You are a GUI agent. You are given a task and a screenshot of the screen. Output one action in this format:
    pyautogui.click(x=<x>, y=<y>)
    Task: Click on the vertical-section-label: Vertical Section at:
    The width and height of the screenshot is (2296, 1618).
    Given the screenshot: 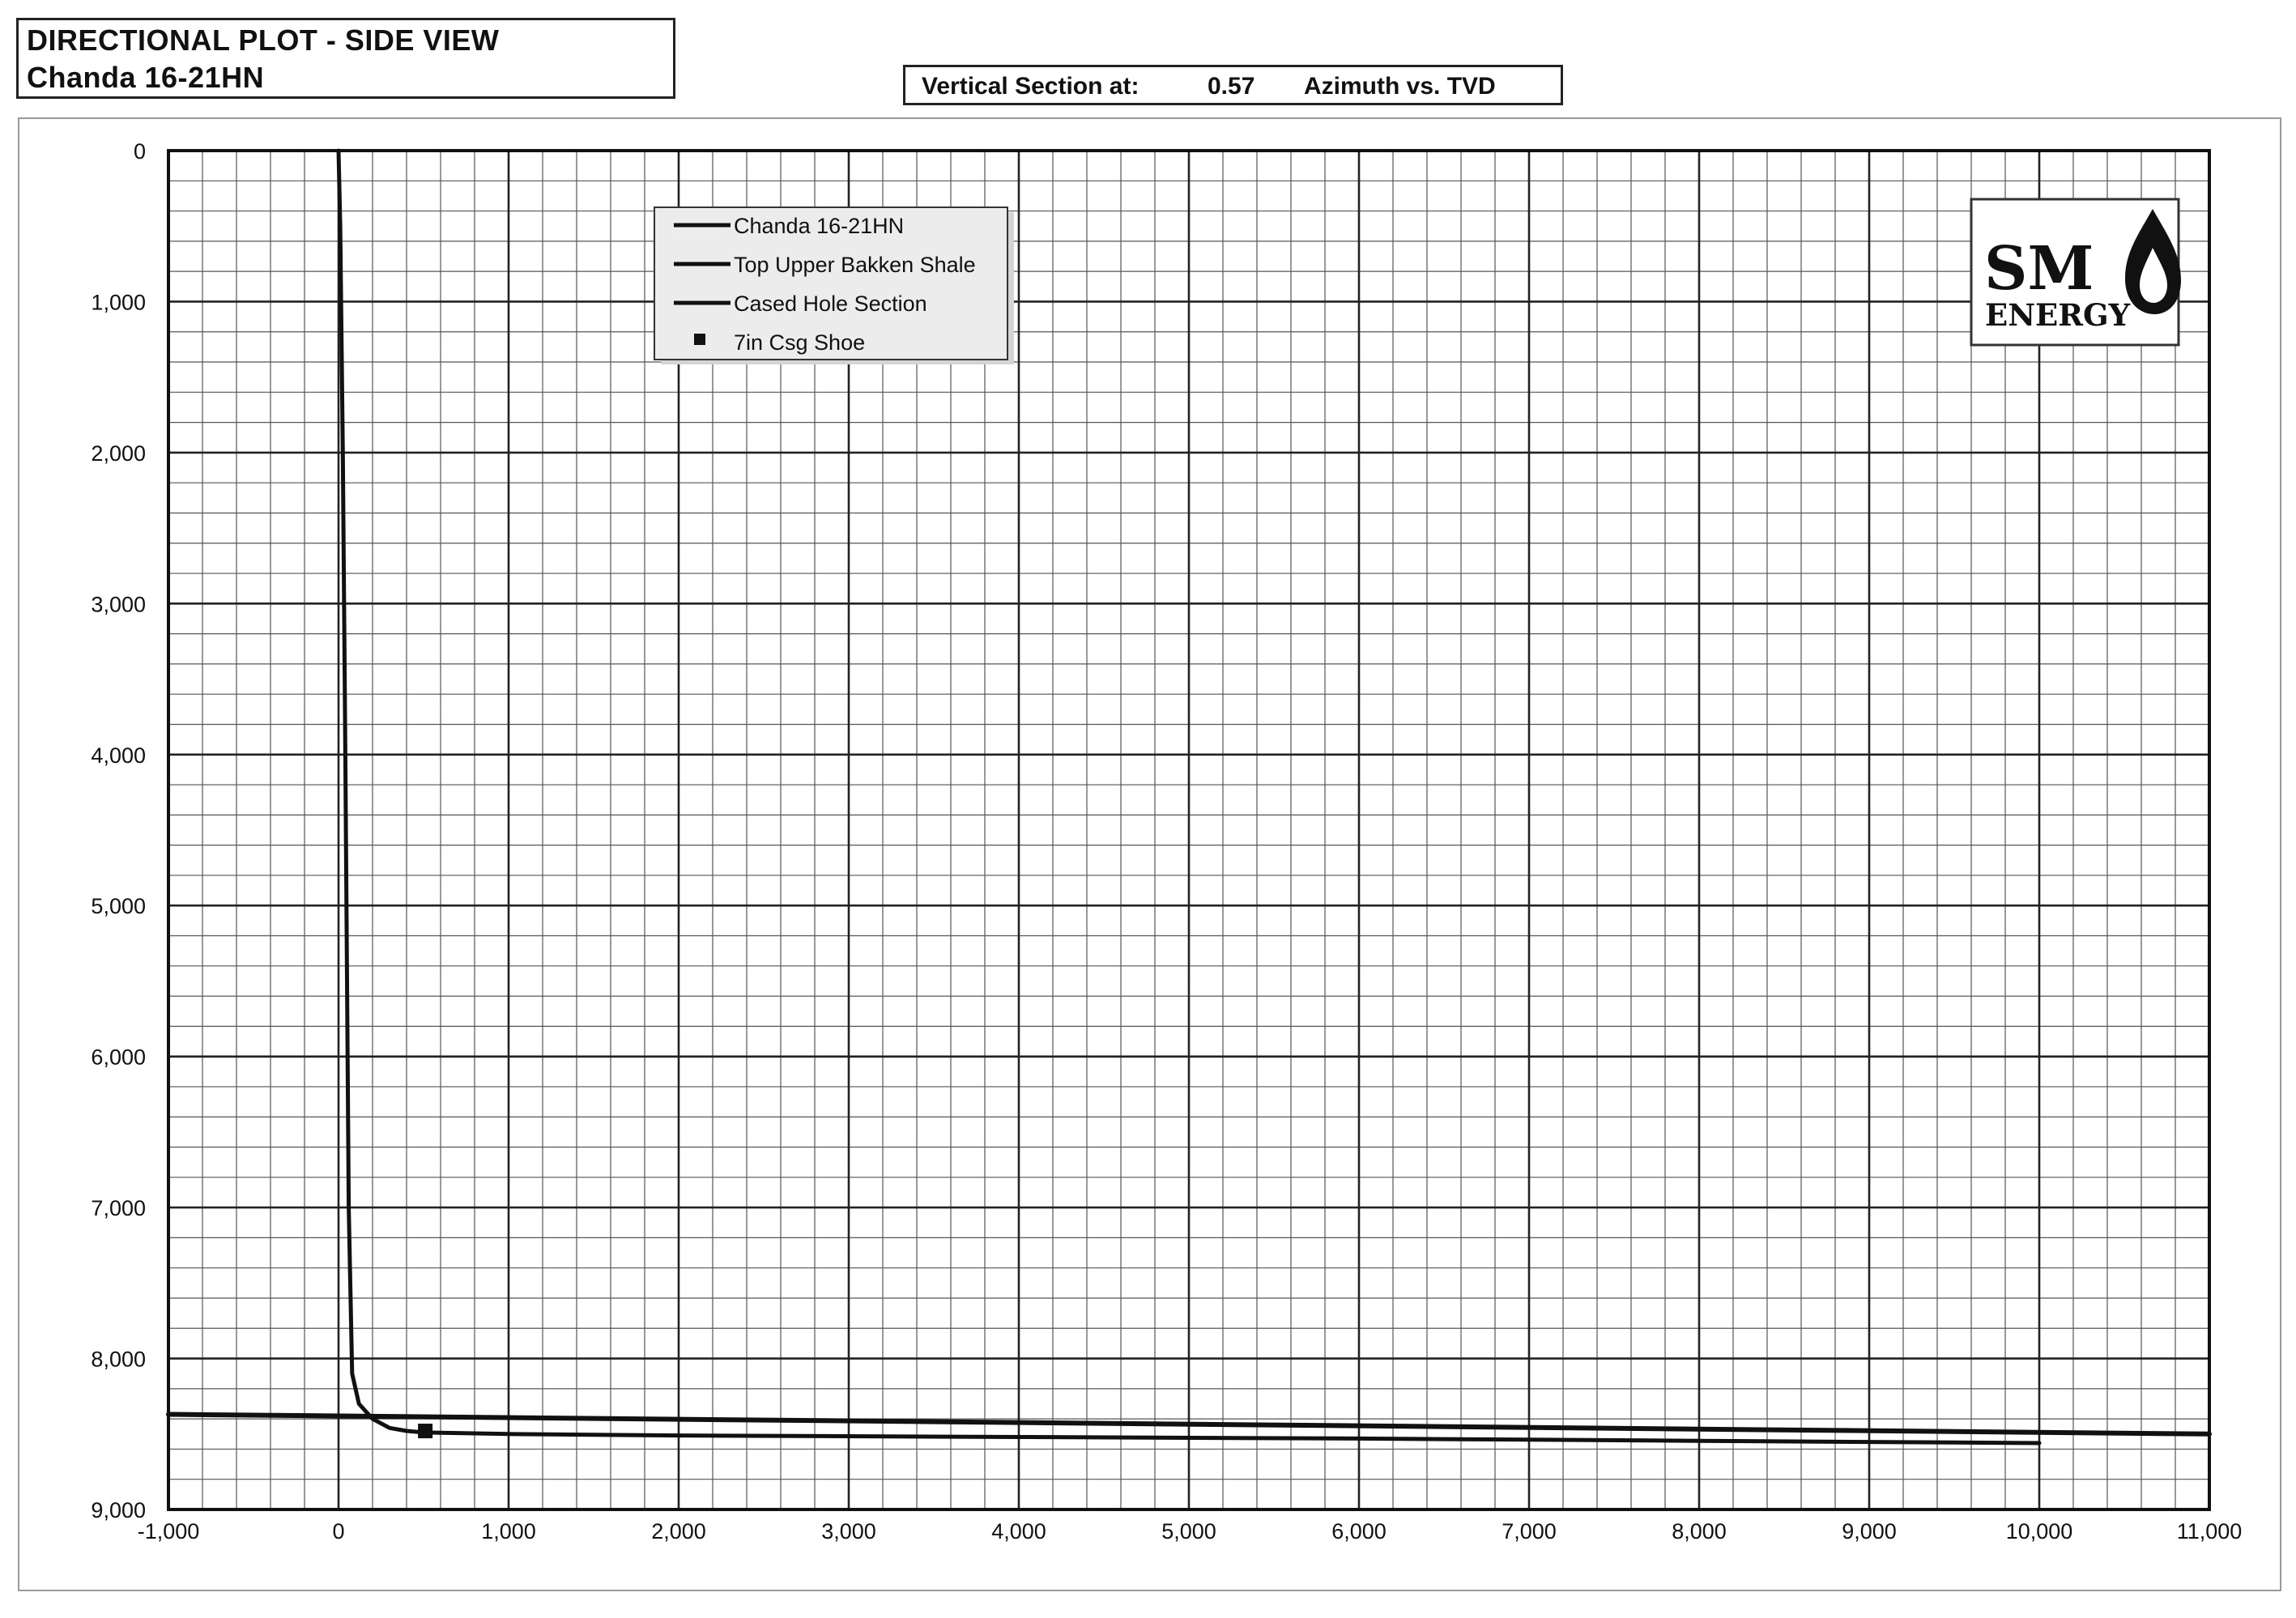 What is the action you would take?
    pyautogui.click(x=1031, y=86)
    